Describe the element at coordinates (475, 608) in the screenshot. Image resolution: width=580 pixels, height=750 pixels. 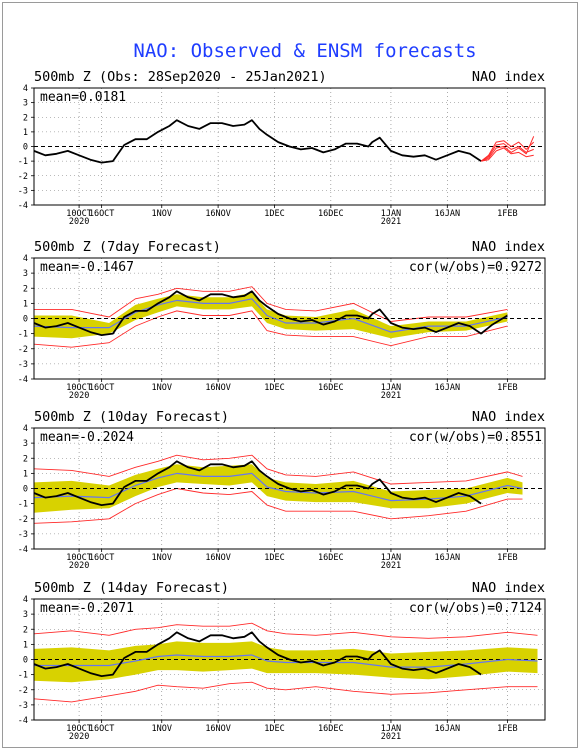
I see `correlation-stat: cor(w/obs)=0.7124` at that location.